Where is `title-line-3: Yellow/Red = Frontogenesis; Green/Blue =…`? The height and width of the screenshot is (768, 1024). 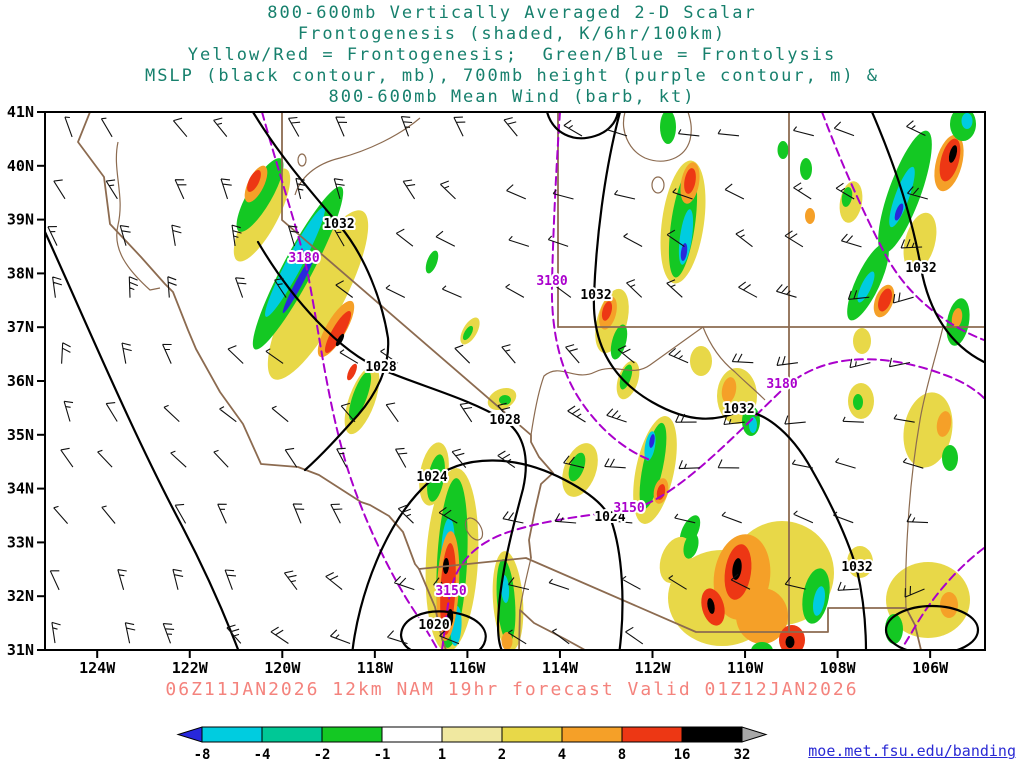 title-line-3: Yellow/Red = Frontogenesis; Green/Blue =… is located at coordinates (512, 55).